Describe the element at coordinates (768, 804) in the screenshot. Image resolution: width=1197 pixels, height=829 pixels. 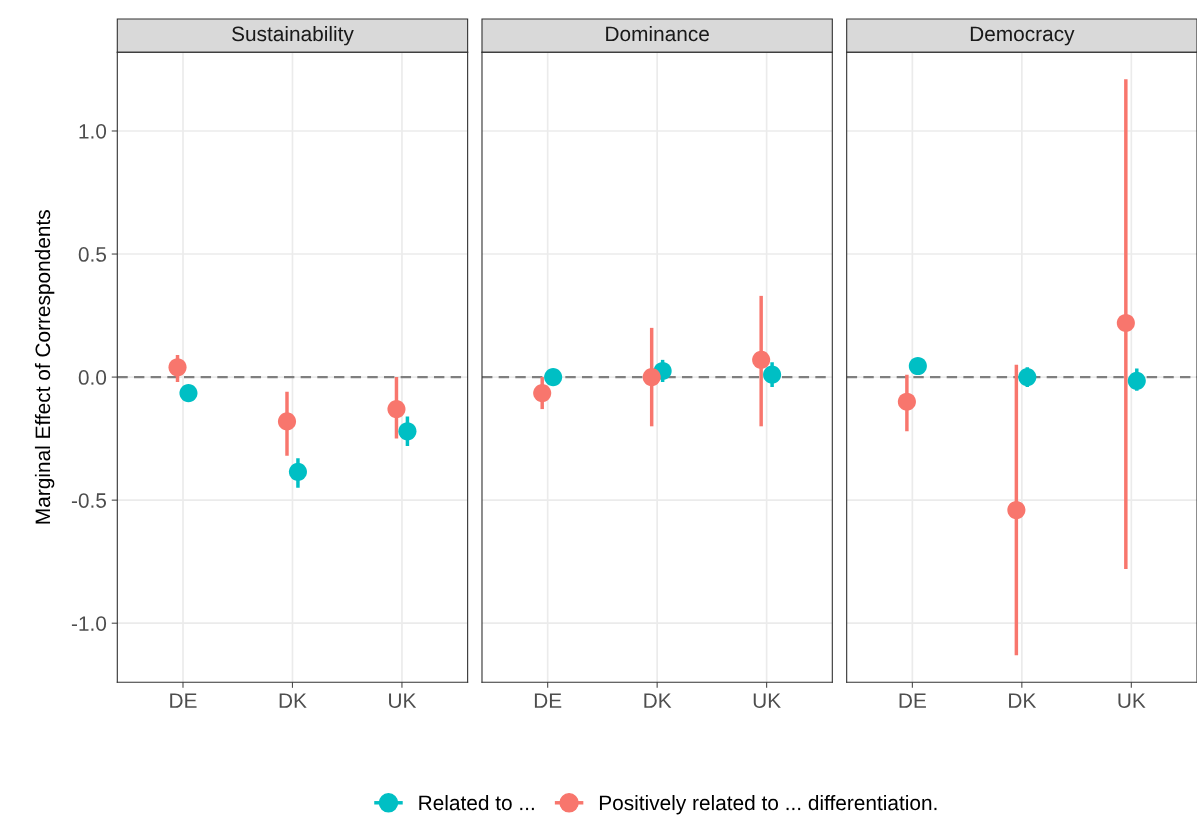
I see `legend-label: Positively related to ... differentiation.` at that location.